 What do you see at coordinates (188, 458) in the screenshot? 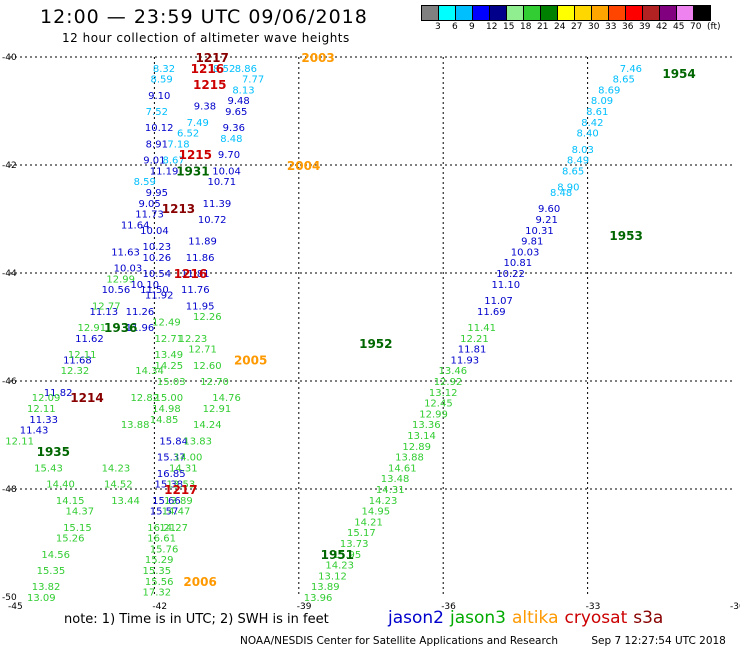
I see `swh-data-point: 14.00` at bounding box center [188, 458].